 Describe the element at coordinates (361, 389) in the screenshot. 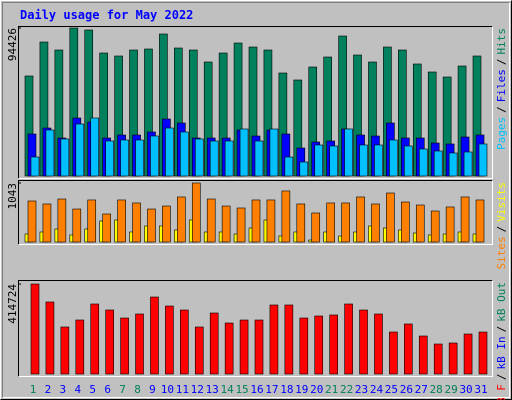

I see `x-tick-label: 23` at that location.